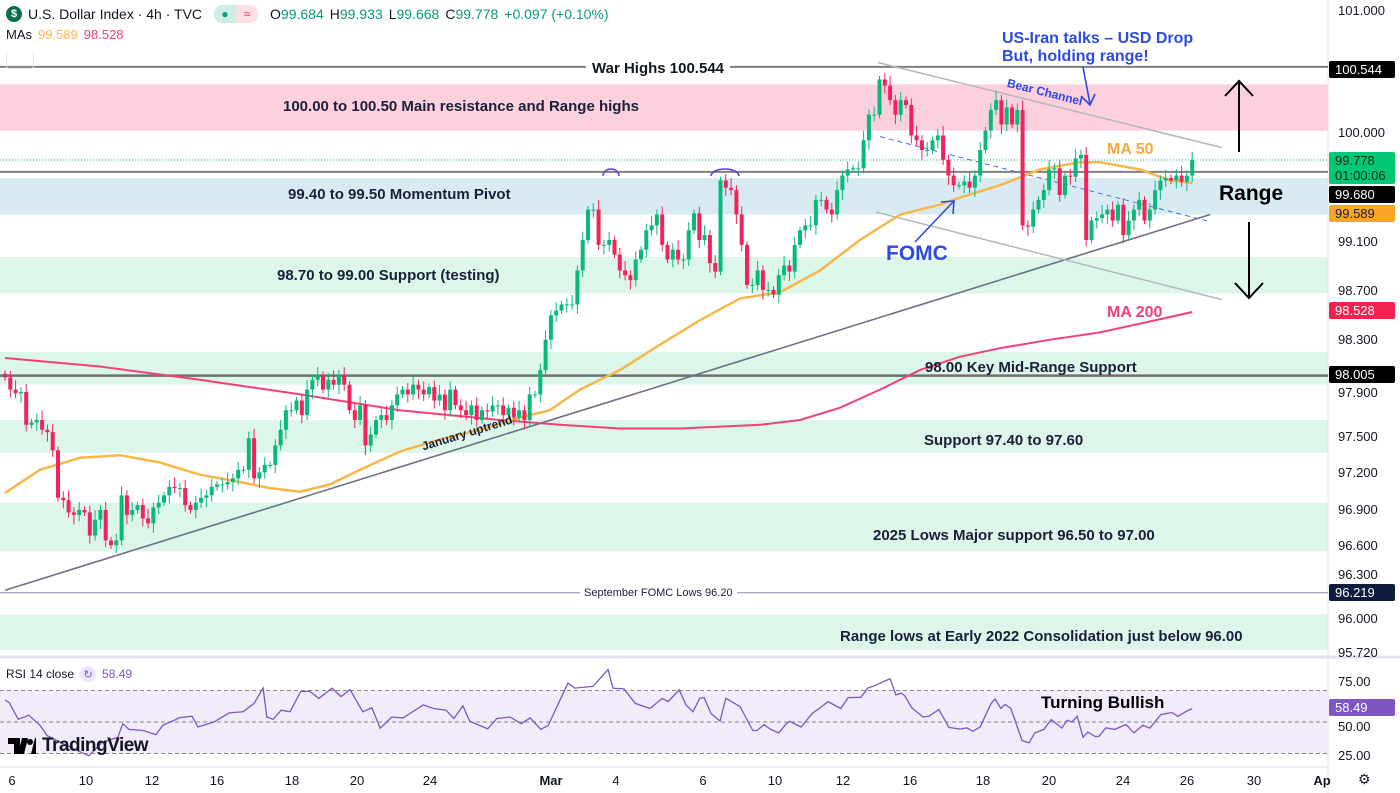 This screenshot has height=793, width=1400. What do you see at coordinates (1362, 310) in the screenshot?
I see `ma200-price-tag: 98.528` at bounding box center [1362, 310].